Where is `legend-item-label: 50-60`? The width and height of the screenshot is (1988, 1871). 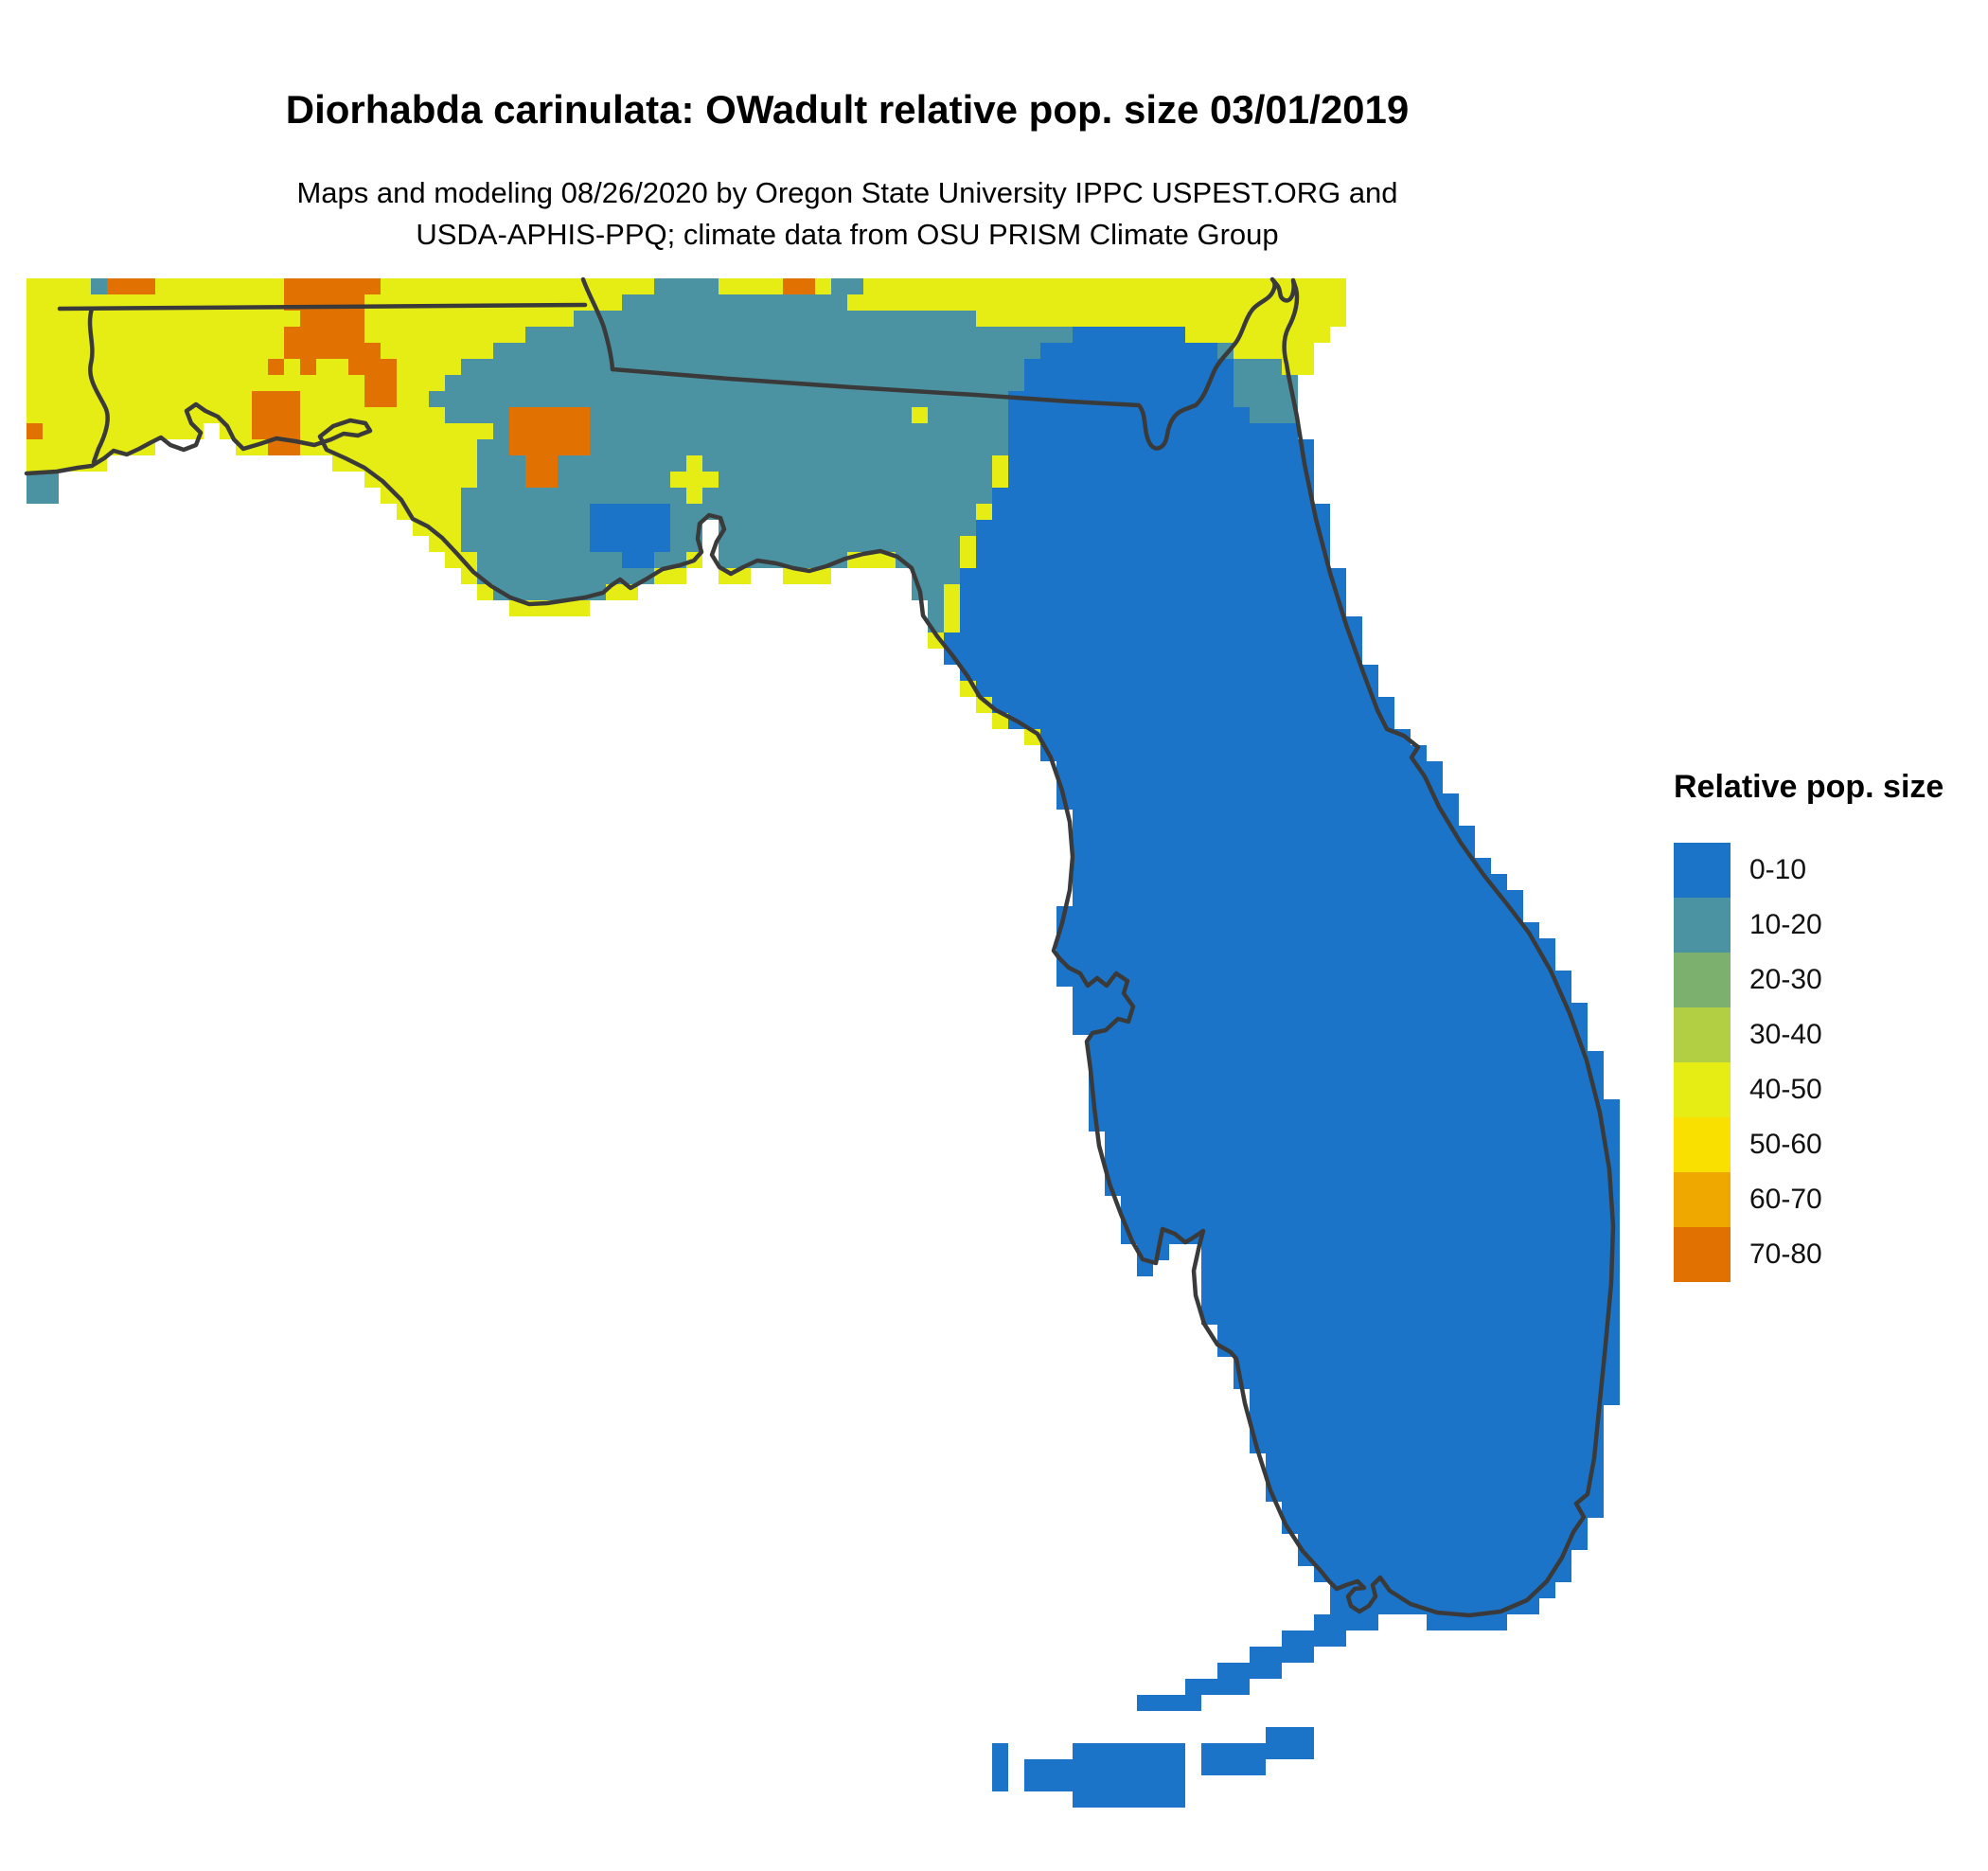 legend-item-label: 50-60 is located at coordinates (1785, 1144).